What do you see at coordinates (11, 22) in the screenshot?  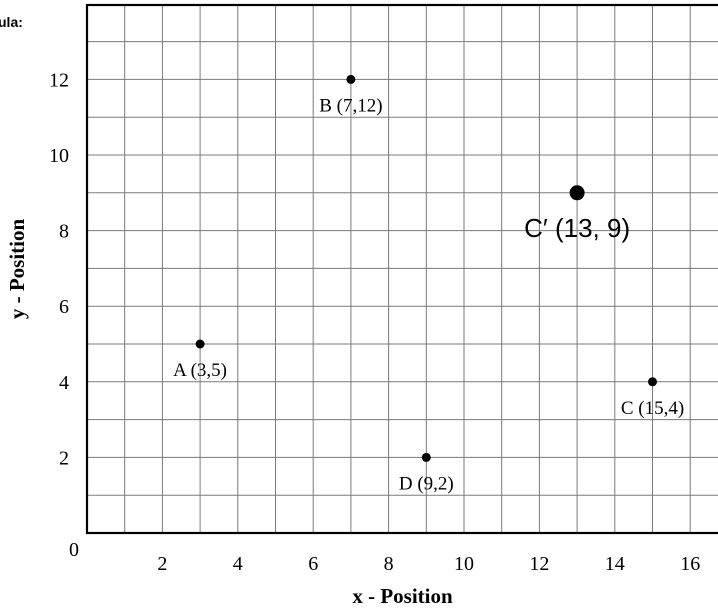 I see `corner-text: ula:` at bounding box center [11, 22].